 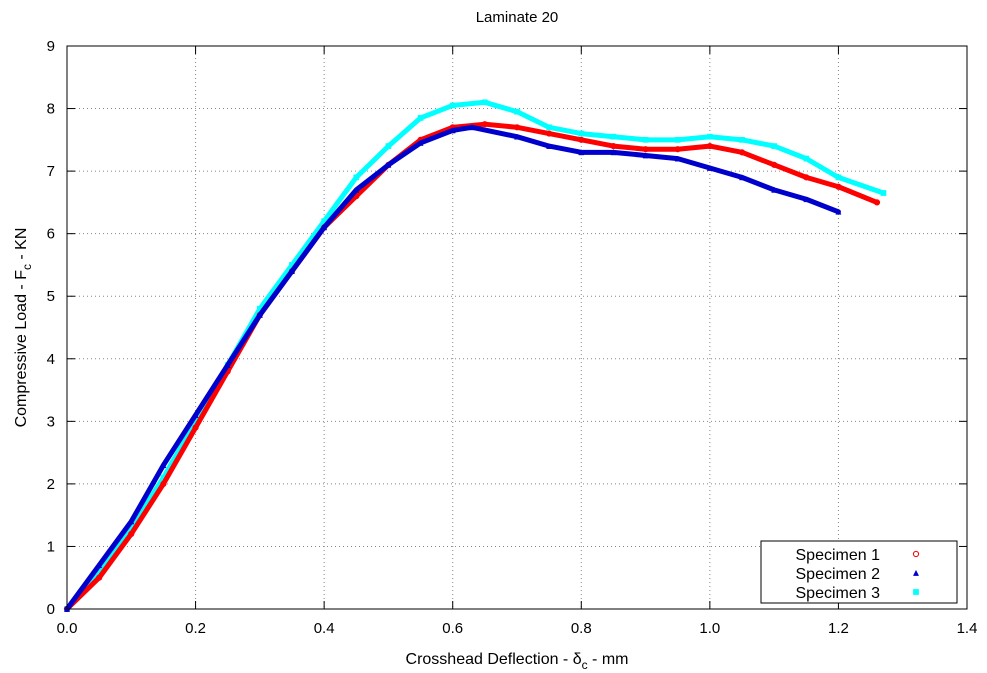 What do you see at coordinates (51, 359) in the screenshot?
I see `y-tick-label: 4` at bounding box center [51, 359].